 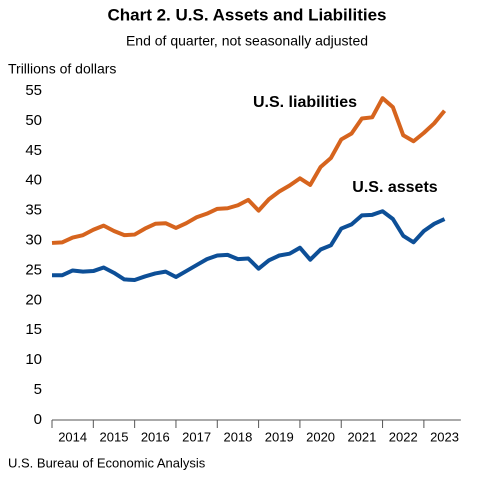 I want to click on source: U.S. Bureau of Economic Analysis, so click(x=107, y=462).